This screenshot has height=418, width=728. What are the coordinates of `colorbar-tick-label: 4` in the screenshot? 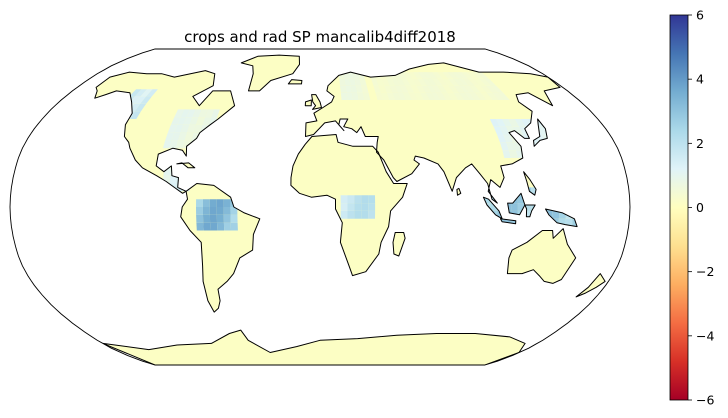 It's located at (700, 79).